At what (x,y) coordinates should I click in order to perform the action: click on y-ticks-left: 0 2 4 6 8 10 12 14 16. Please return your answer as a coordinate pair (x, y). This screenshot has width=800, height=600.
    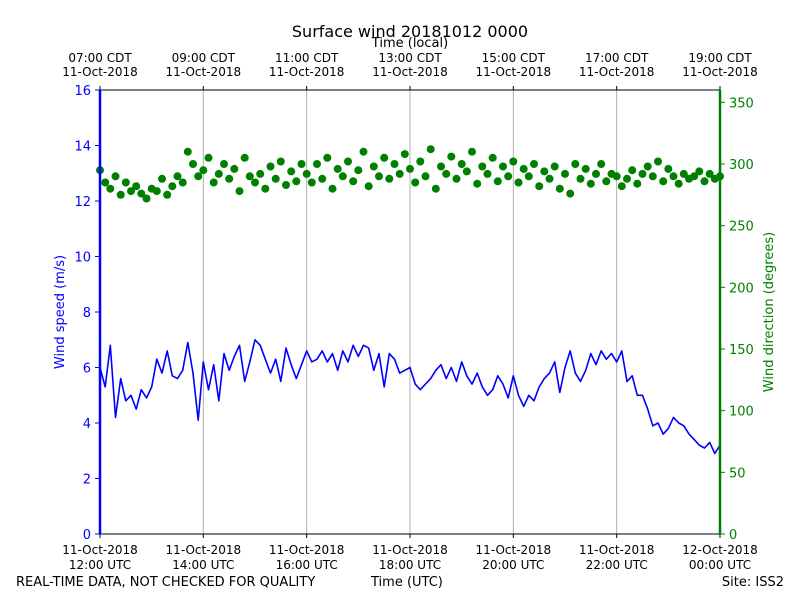
    Looking at the image, I should click on (87, 313).